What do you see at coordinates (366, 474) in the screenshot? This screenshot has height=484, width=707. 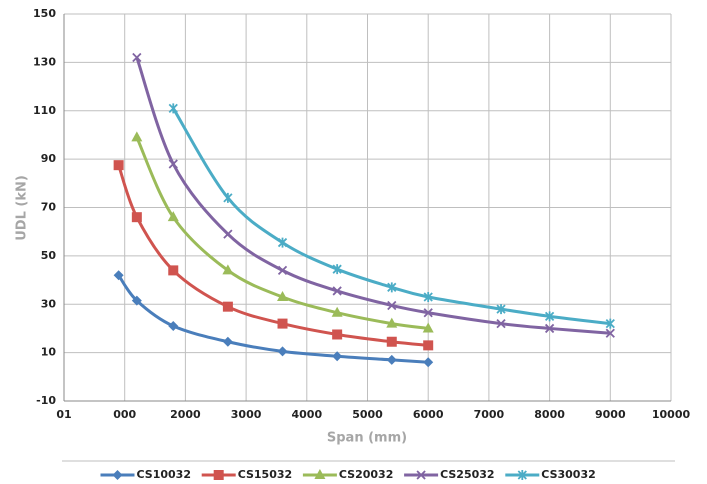 I see `legend-label: CS20032` at bounding box center [366, 474].